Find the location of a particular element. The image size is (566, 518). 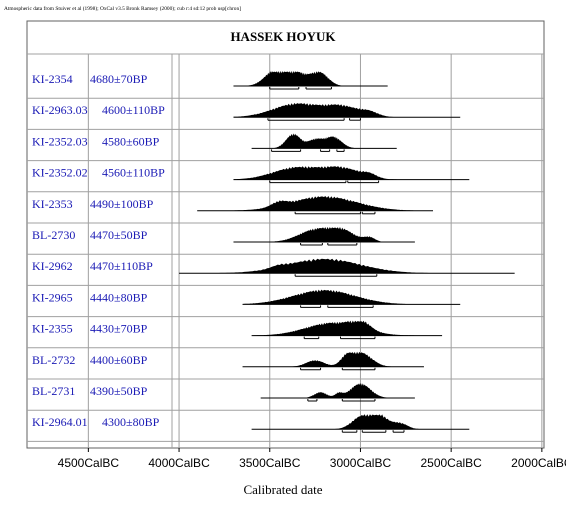

sample-lab-id: KI-2962 is located at coordinates (52, 266).